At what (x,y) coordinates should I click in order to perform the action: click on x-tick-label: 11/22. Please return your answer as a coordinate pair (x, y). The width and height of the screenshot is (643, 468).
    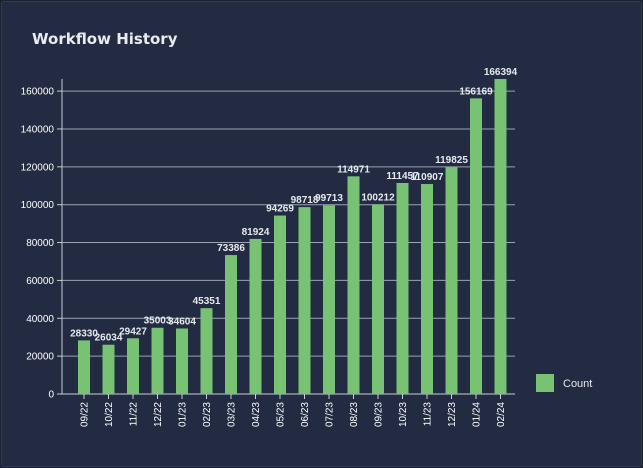
    Looking at the image, I should click on (134, 414).